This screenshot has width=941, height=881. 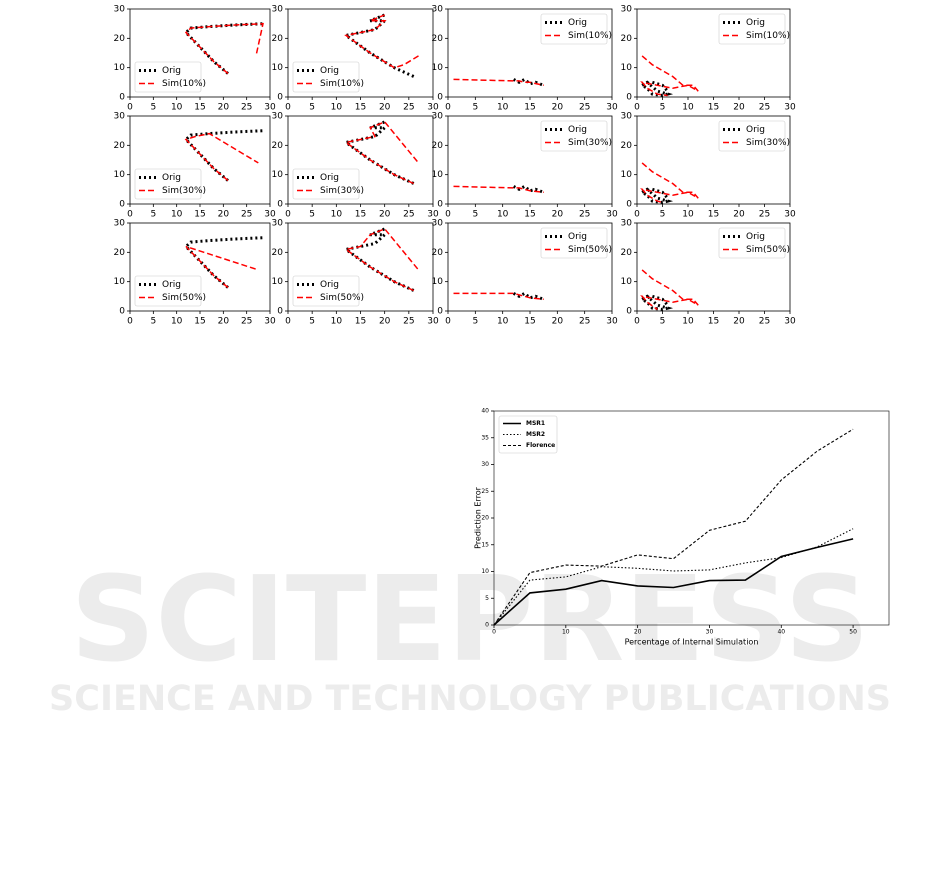 I want to click on legend-label: MSR2, so click(x=535, y=434).